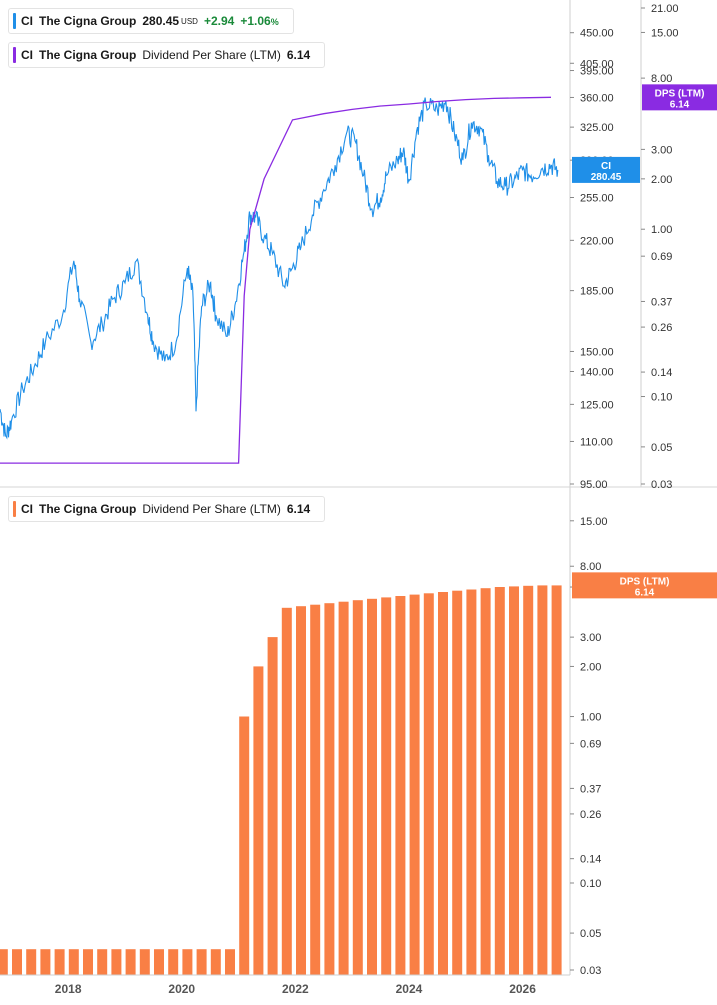 The width and height of the screenshot is (717, 1005). I want to click on x-tick-2022: 2022, so click(295, 989).